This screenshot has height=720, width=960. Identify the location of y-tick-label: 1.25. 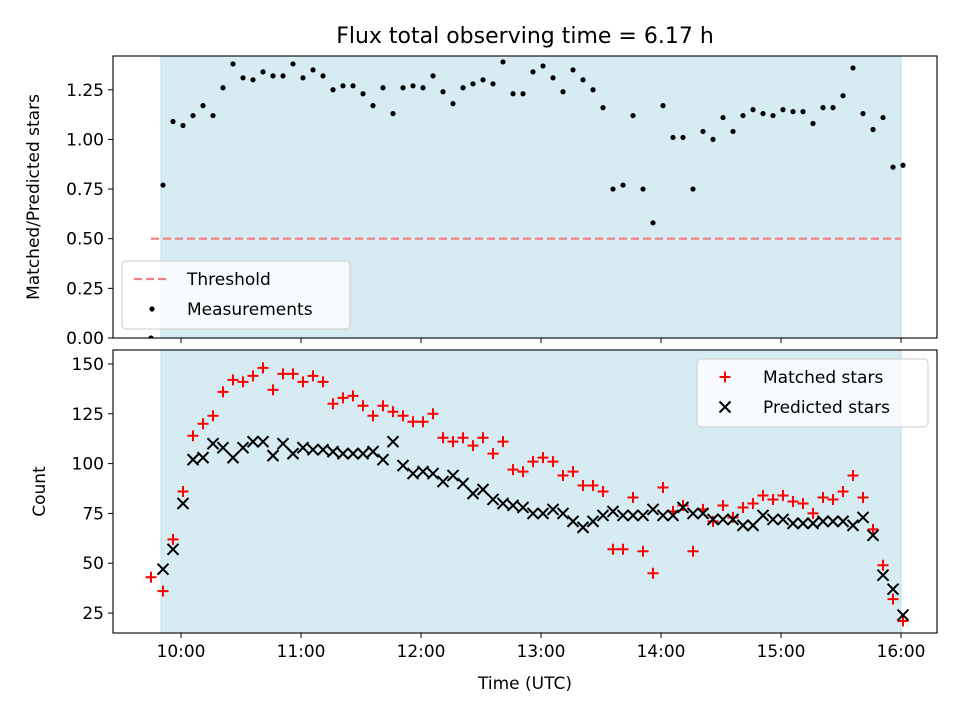
(85, 91).